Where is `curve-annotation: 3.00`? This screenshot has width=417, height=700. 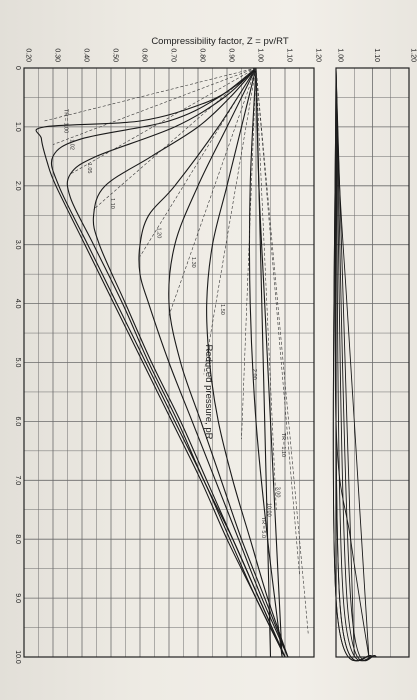
curve-annotation: 3.00 is located at coordinates (277, 492).